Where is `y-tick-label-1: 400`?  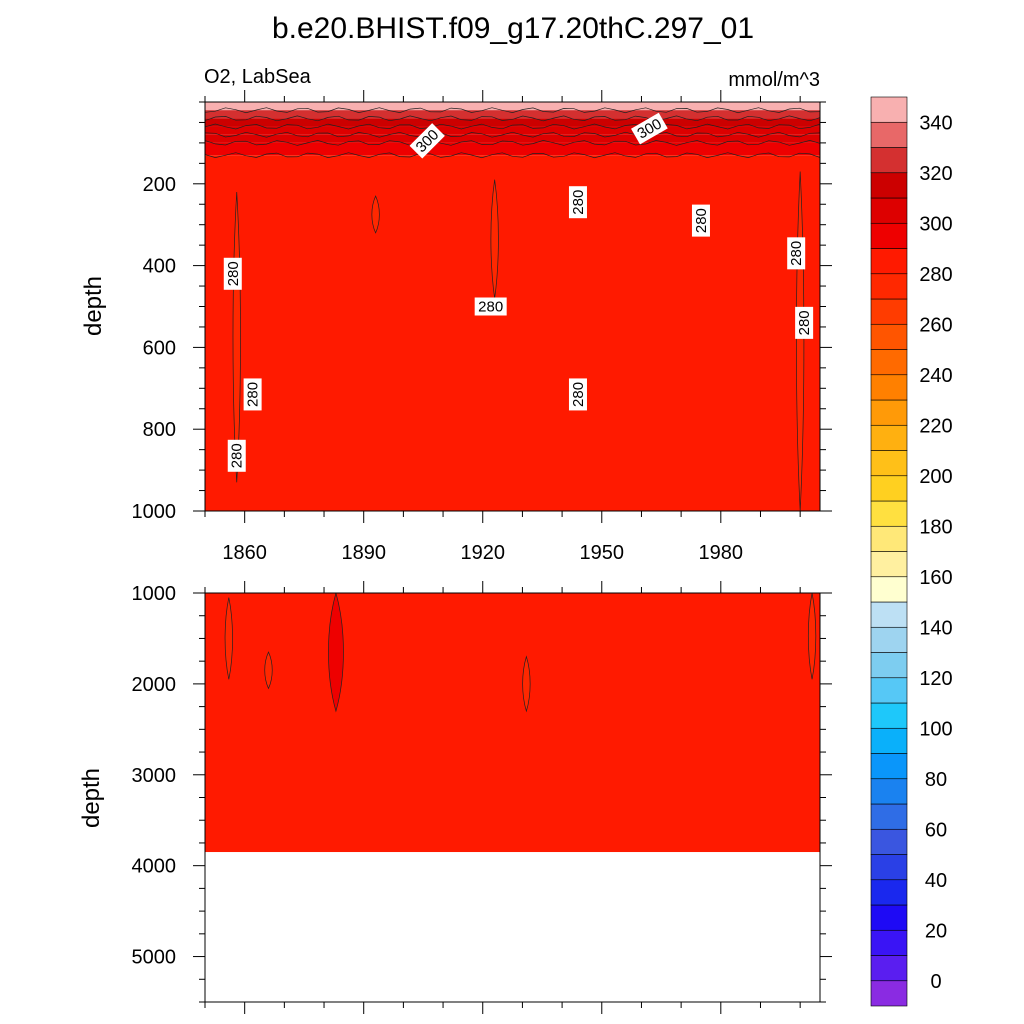 y-tick-label-1: 400 is located at coordinates (159, 267).